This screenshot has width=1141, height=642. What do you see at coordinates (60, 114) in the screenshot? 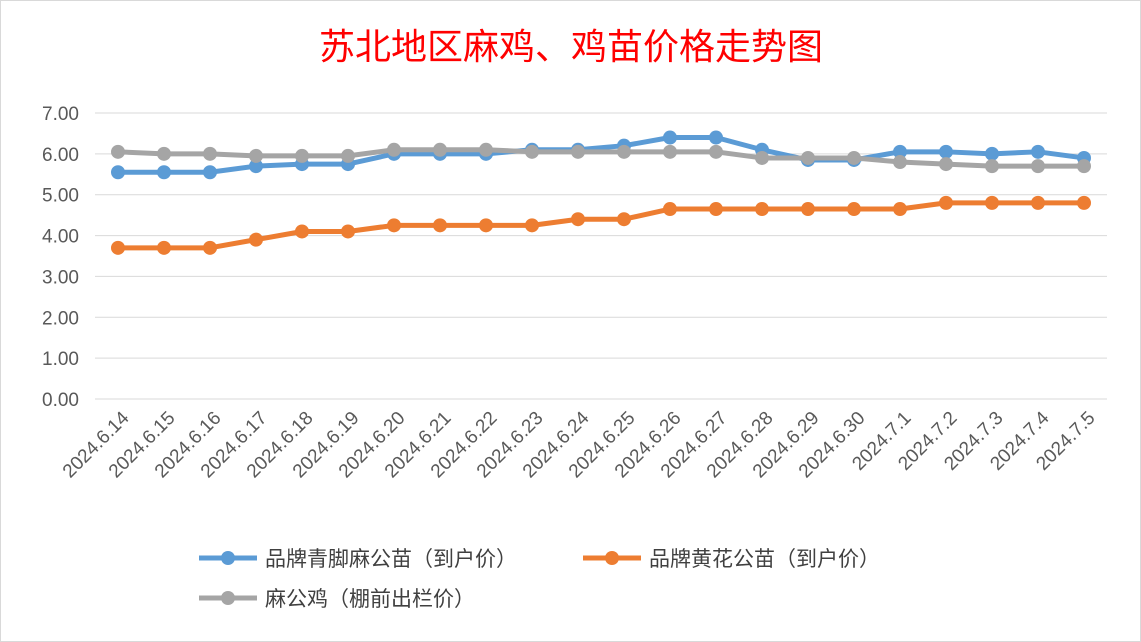
I see `y-tick-label: 7.00` at bounding box center [60, 114].